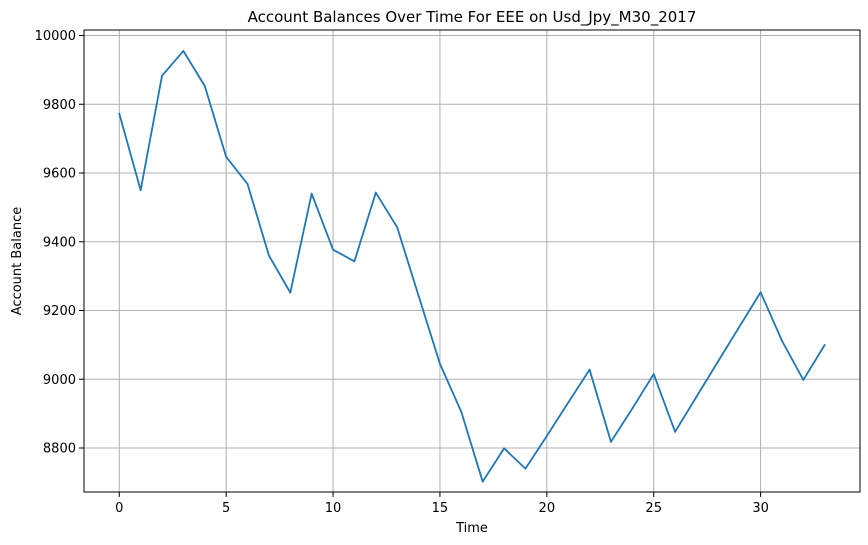  Describe the element at coordinates (547, 508) in the screenshot. I see `x-tick-label: 20` at that location.